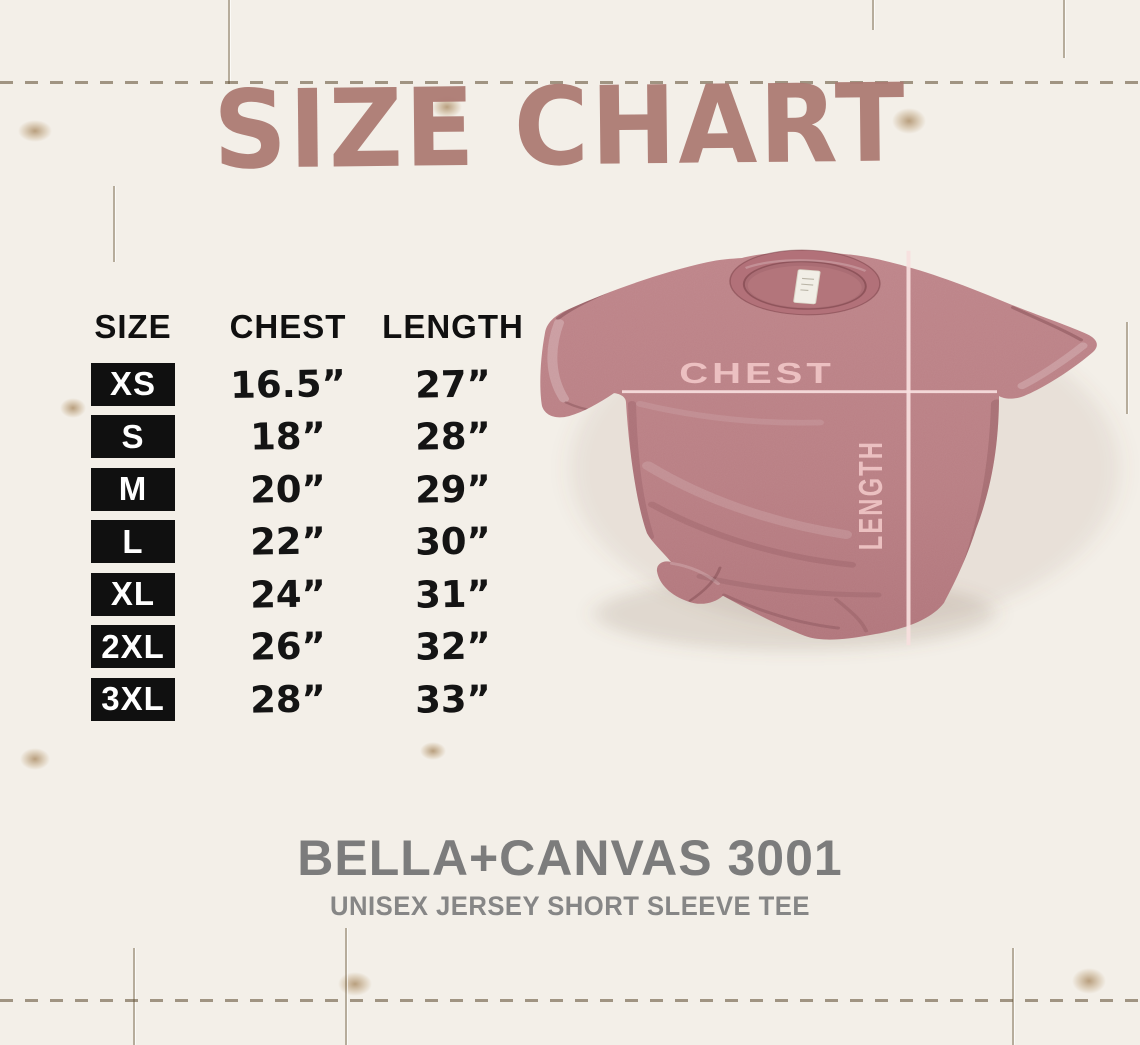  Describe the element at coordinates (453, 326) in the screenshot. I see `column-header-length: LENGTH` at that location.